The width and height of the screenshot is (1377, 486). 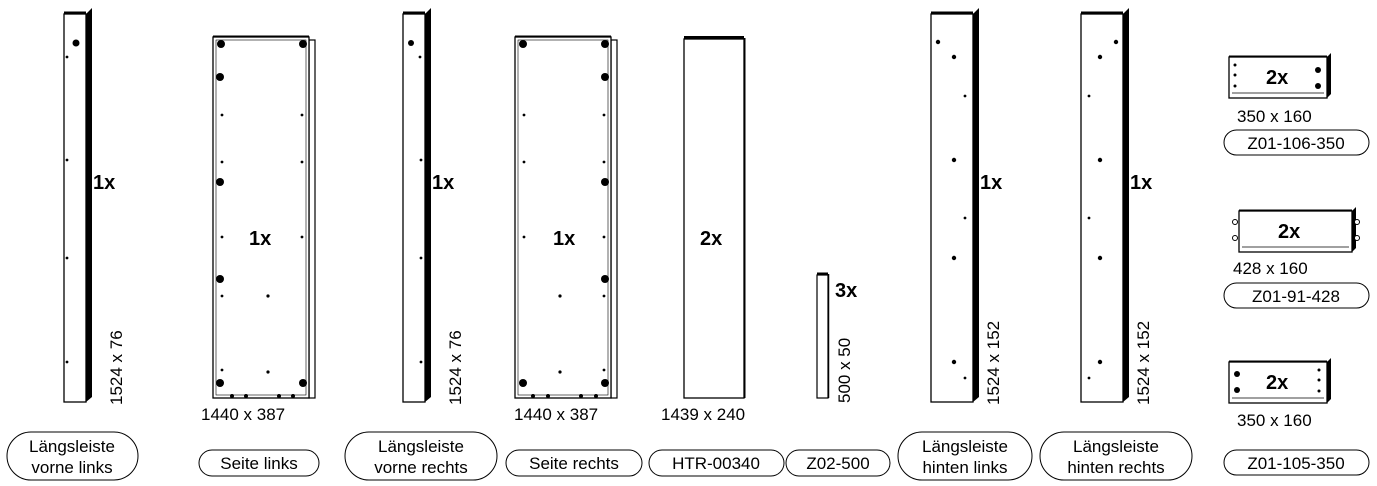 I want to click on label-z02-500: Z02-500, so click(x=837, y=463).